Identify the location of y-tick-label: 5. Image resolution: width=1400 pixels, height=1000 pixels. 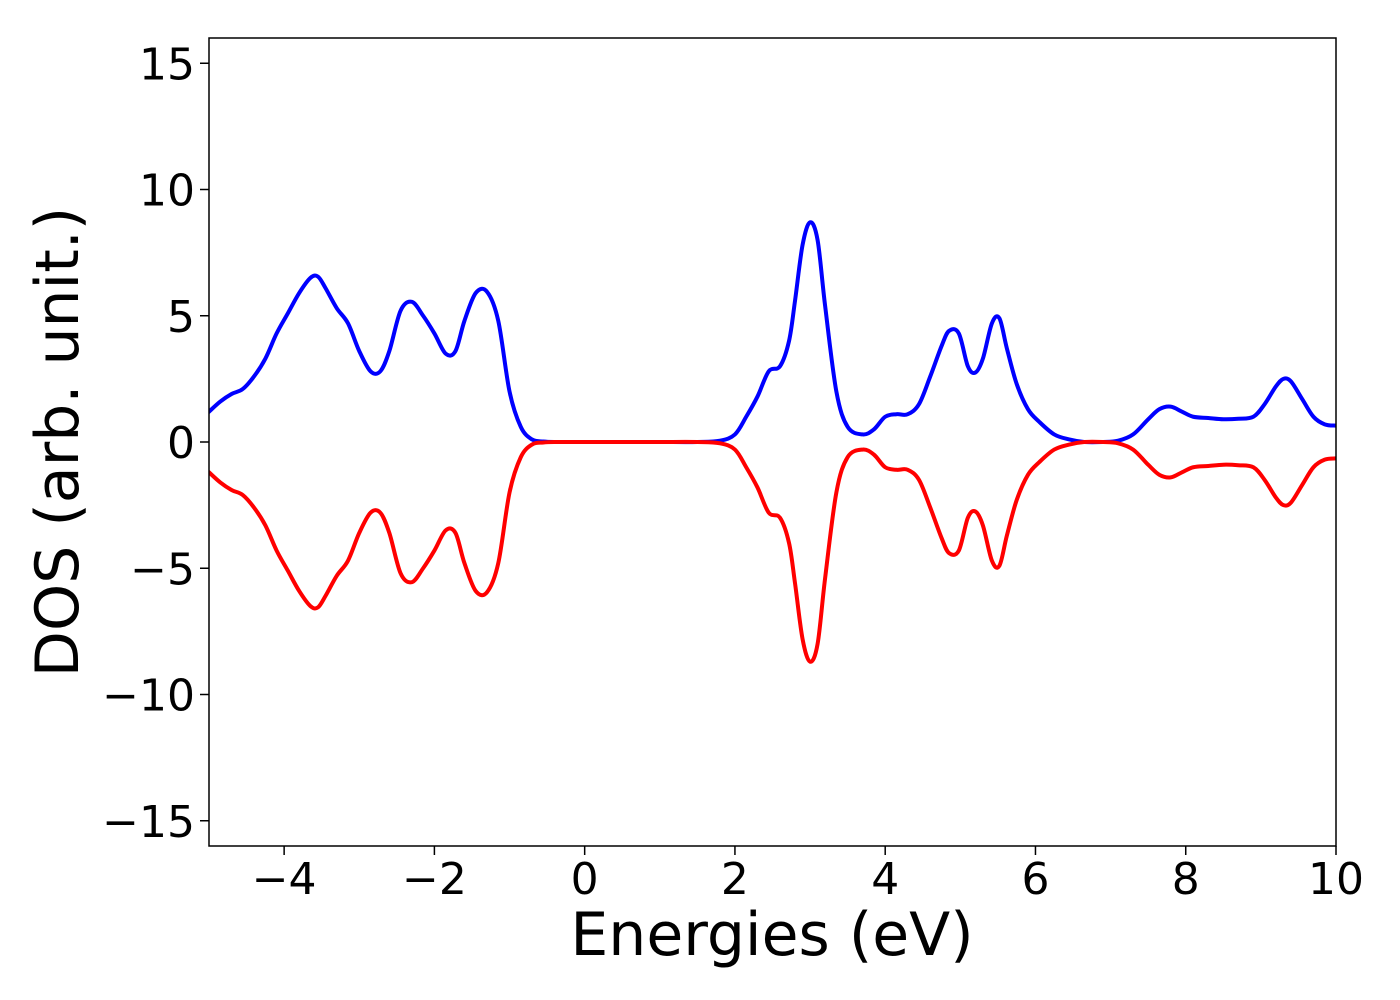
(181, 317).